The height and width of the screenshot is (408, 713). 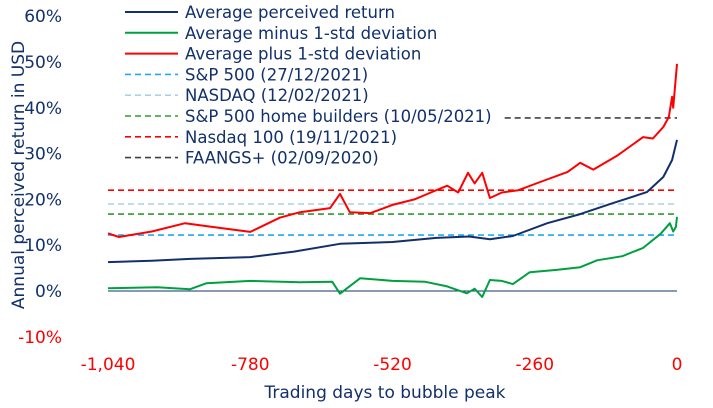 What do you see at coordinates (108, 365) in the screenshot?
I see `x-tick-label: -1,040` at bounding box center [108, 365].